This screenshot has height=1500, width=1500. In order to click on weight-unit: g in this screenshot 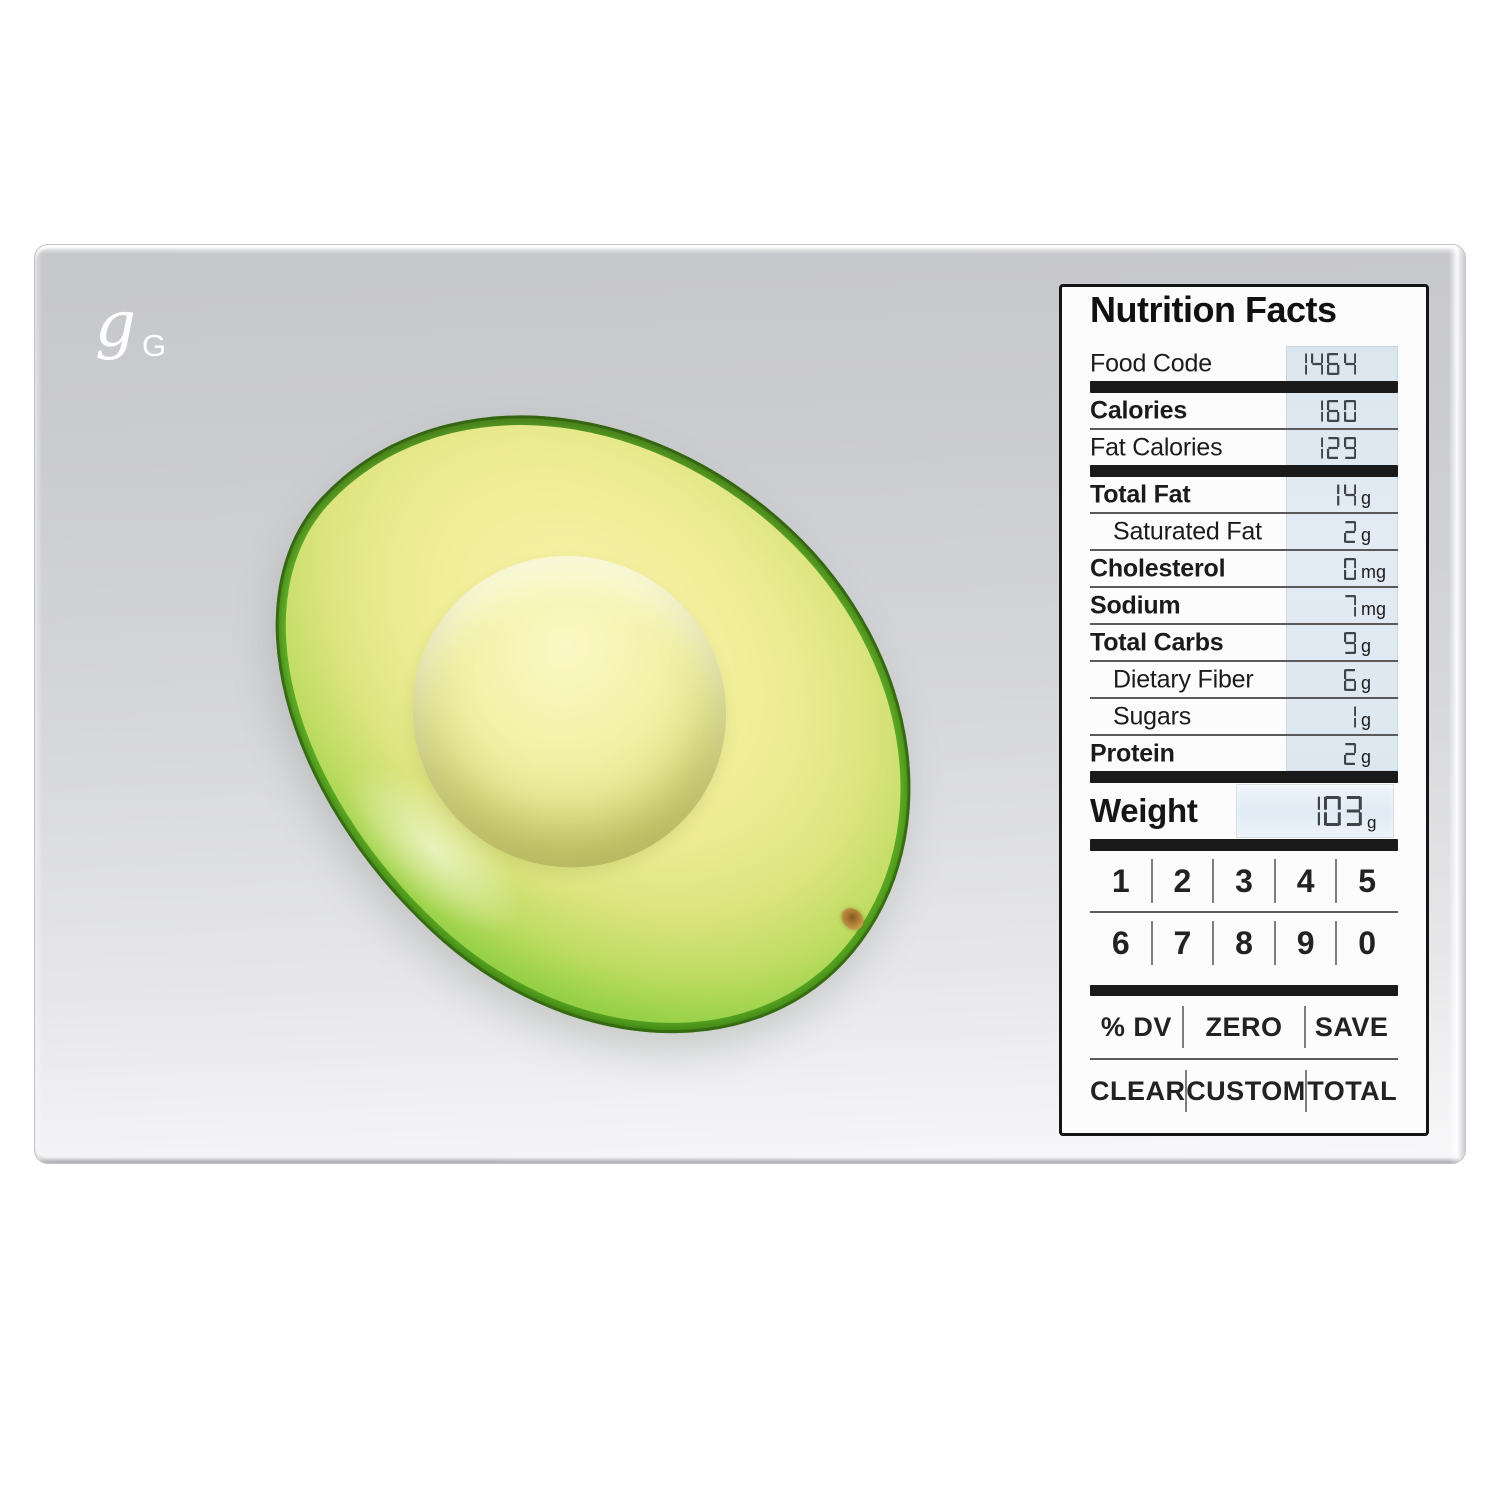, I will do `click(1372, 822)`.